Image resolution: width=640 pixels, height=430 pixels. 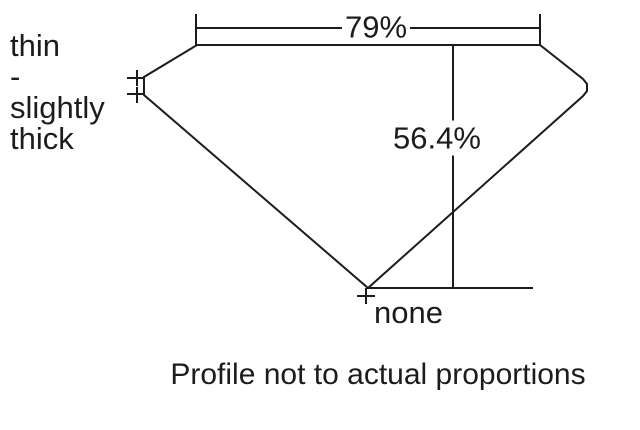 I want to click on caption-text: Profile not to actual proportions, so click(x=378, y=374).